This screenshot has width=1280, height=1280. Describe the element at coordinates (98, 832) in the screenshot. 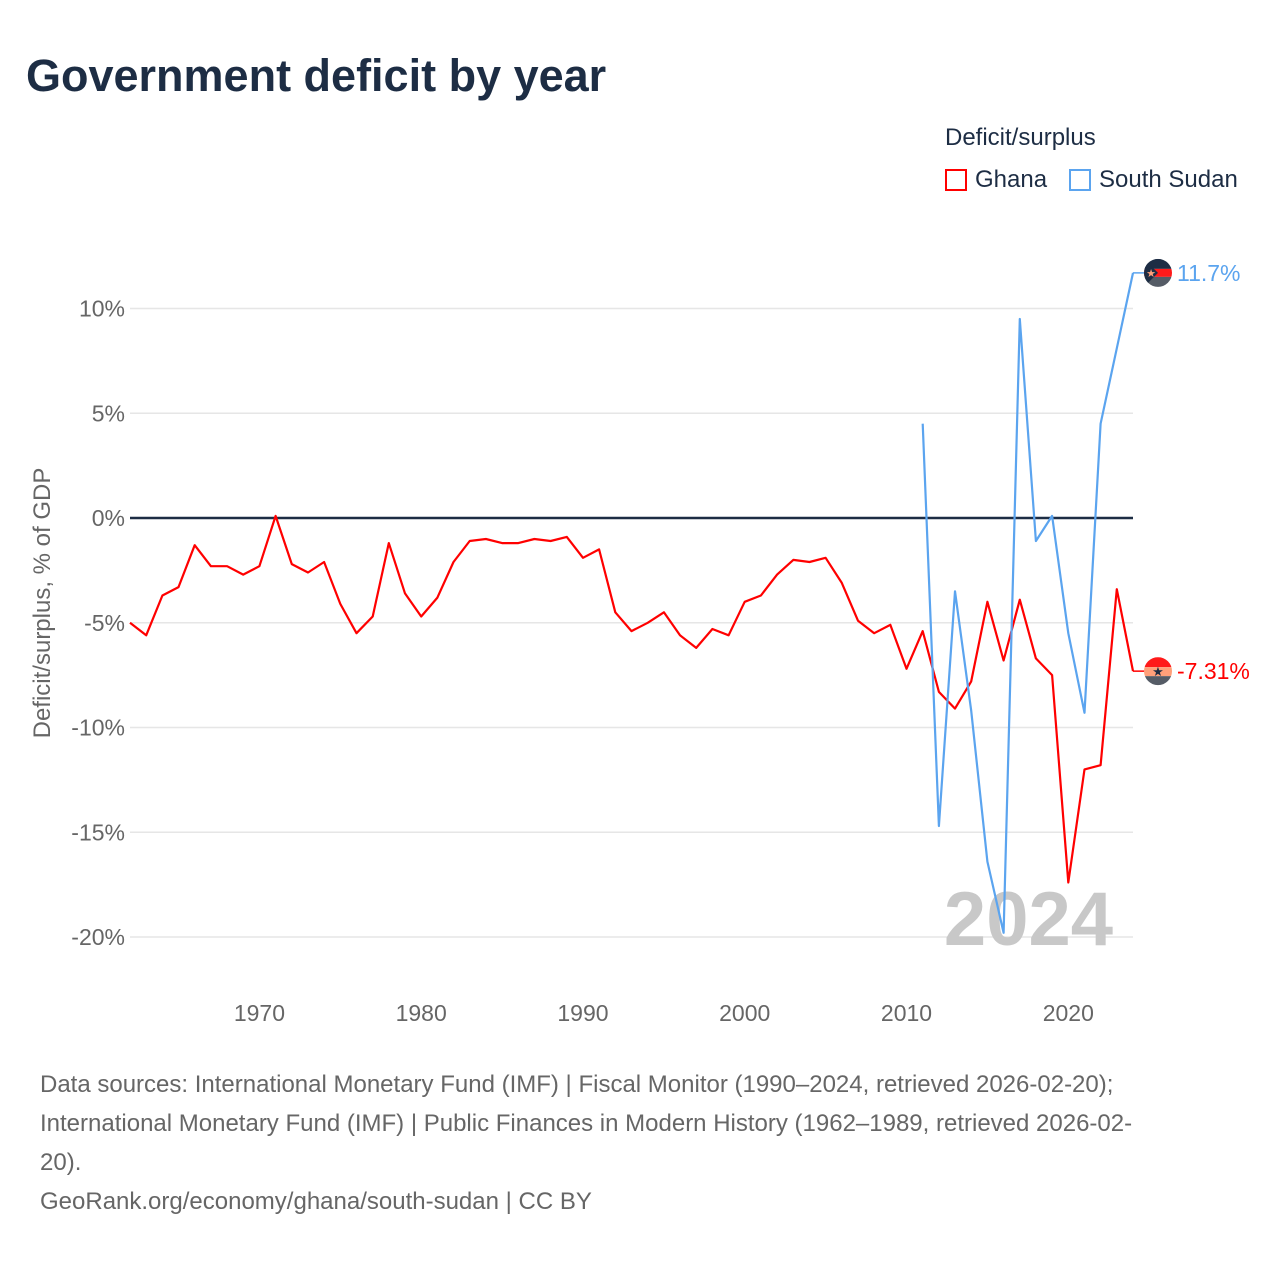

I see `y-tick-label: -15%` at that location.